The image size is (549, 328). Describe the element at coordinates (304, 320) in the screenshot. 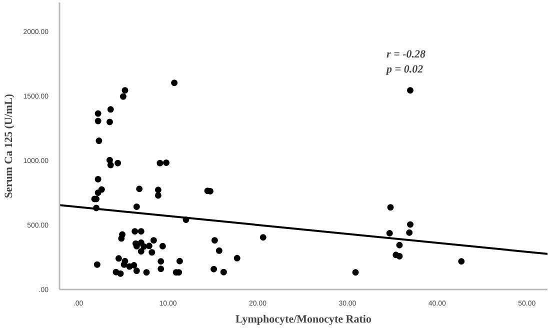

I see `x-axis-title: Lymphocyte/Monocyte Ratio` at that location.